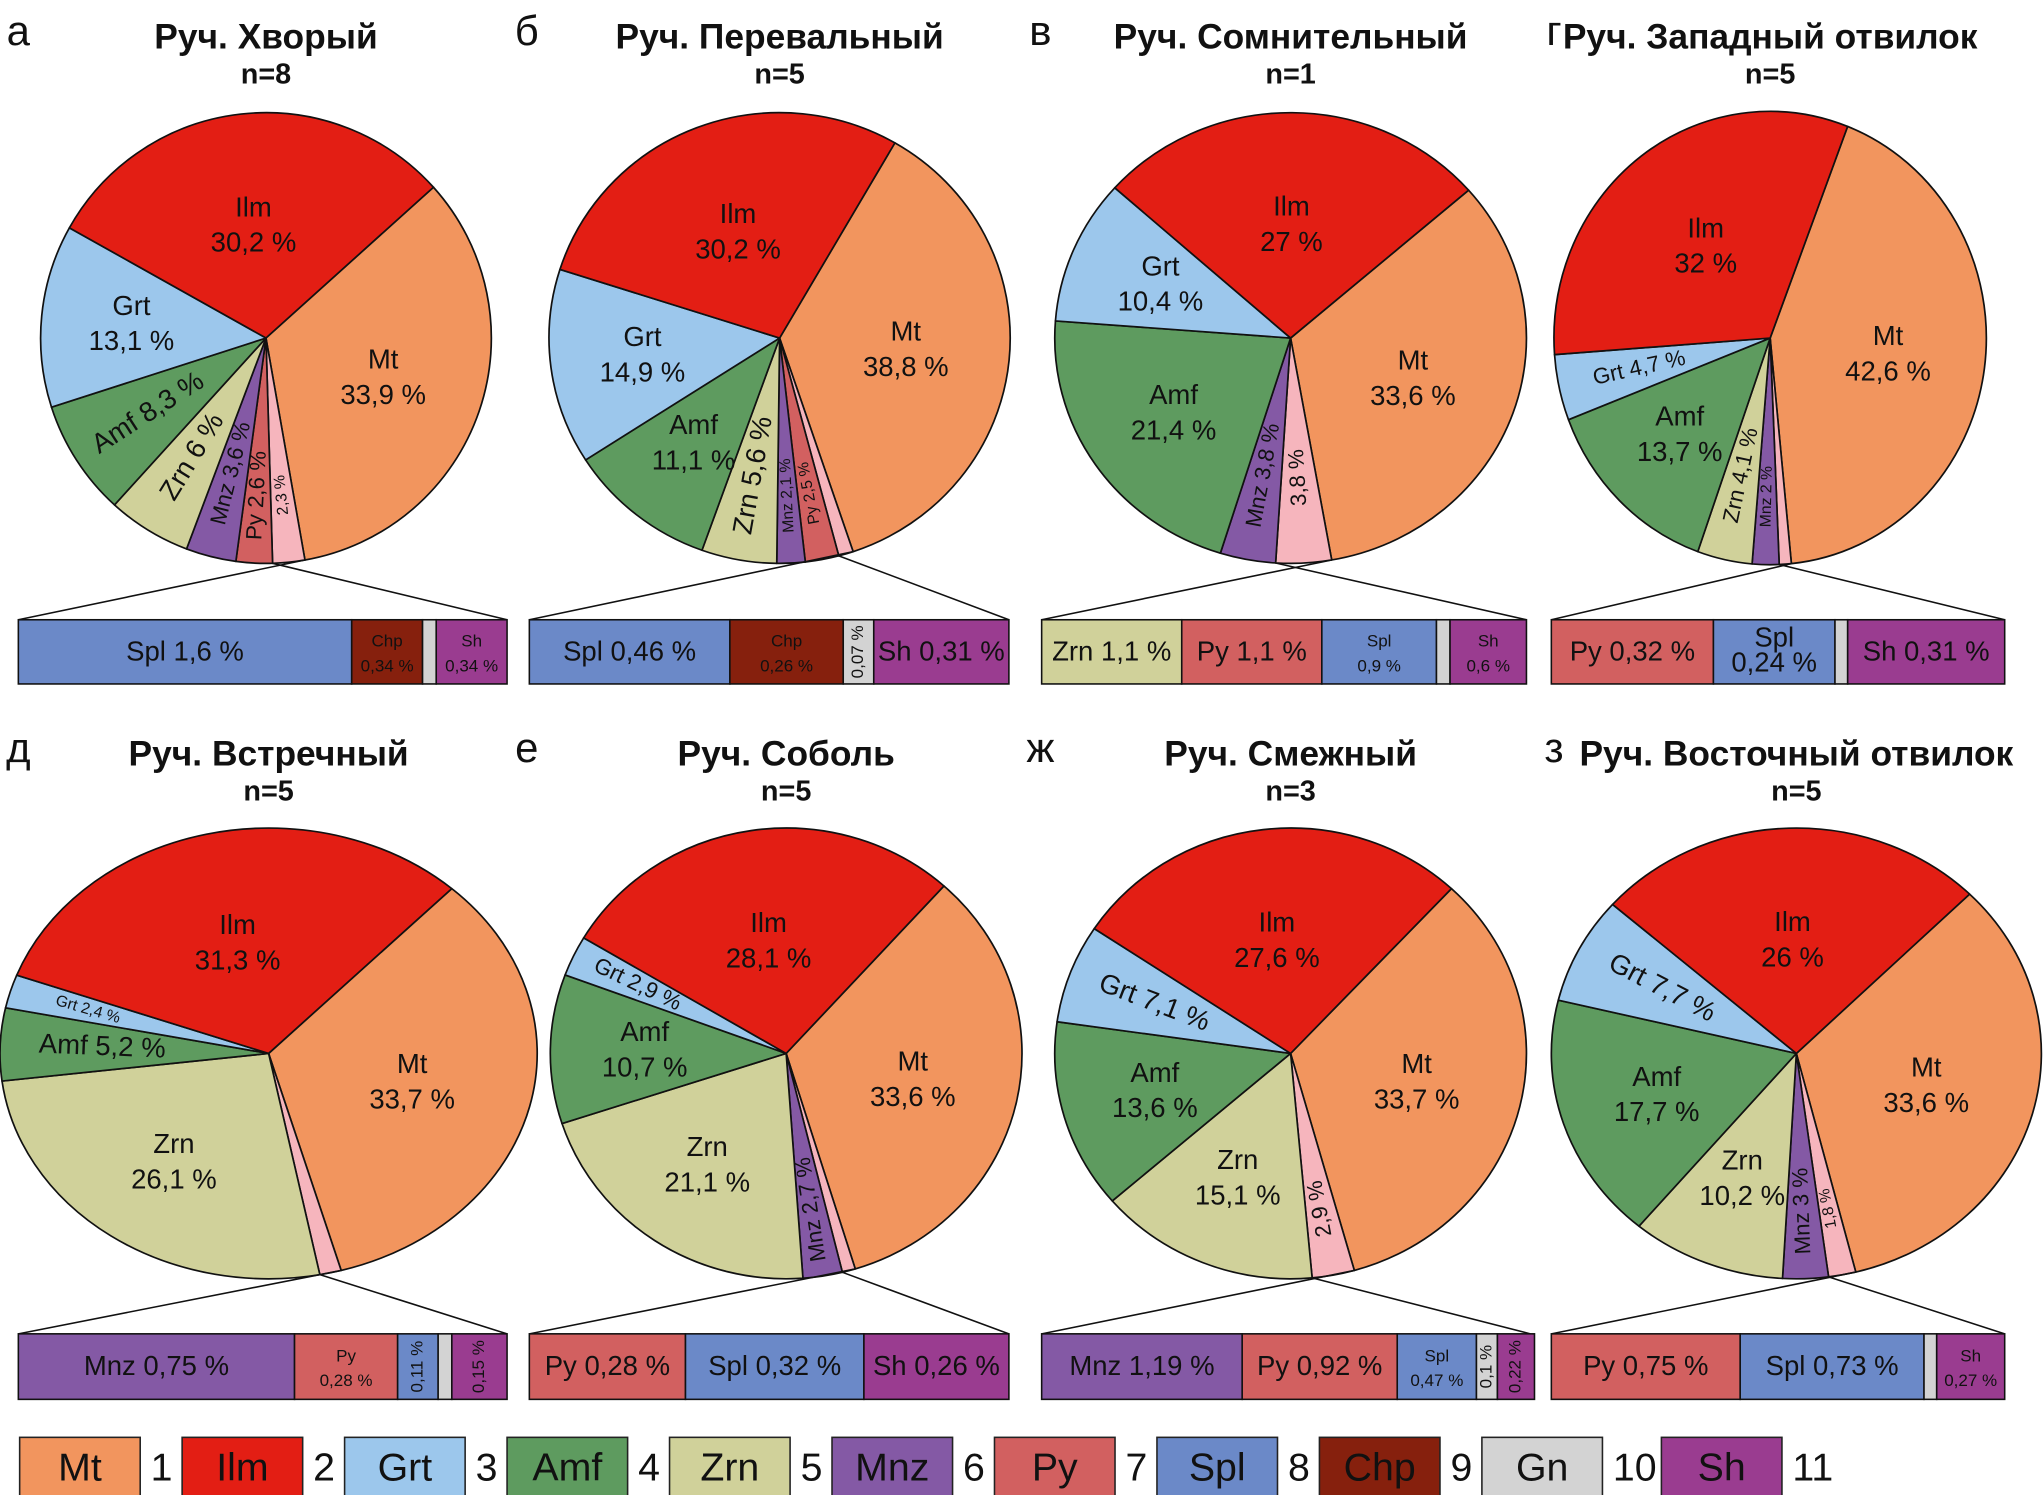 The width and height of the screenshot is (2044, 1495). I want to click on bar-label-line: Sh, so click(471, 641).